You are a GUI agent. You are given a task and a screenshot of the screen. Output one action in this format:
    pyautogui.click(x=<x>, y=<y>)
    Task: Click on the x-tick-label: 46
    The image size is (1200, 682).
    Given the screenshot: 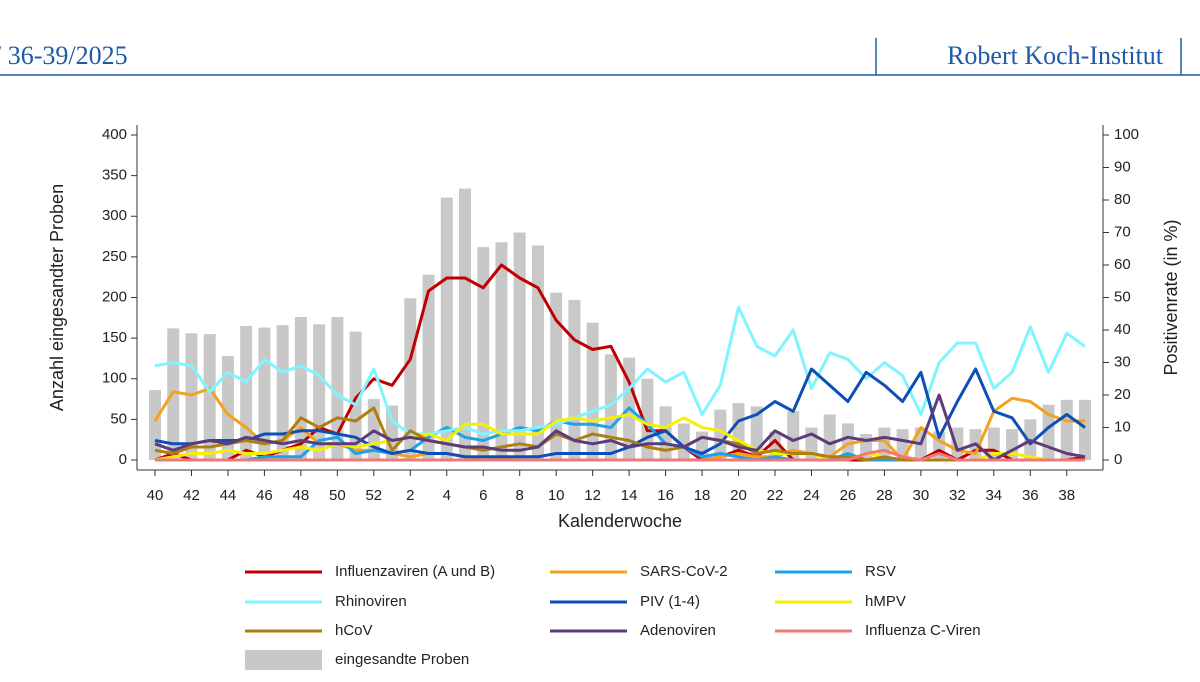 What is the action you would take?
    pyautogui.click(x=264, y=495)
    